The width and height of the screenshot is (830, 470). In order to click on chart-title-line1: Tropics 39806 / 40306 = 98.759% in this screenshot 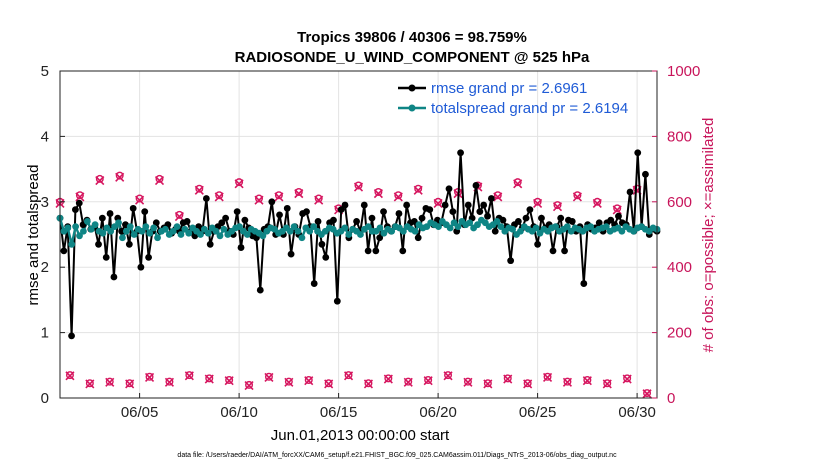, I will do `click(412, 37)`.